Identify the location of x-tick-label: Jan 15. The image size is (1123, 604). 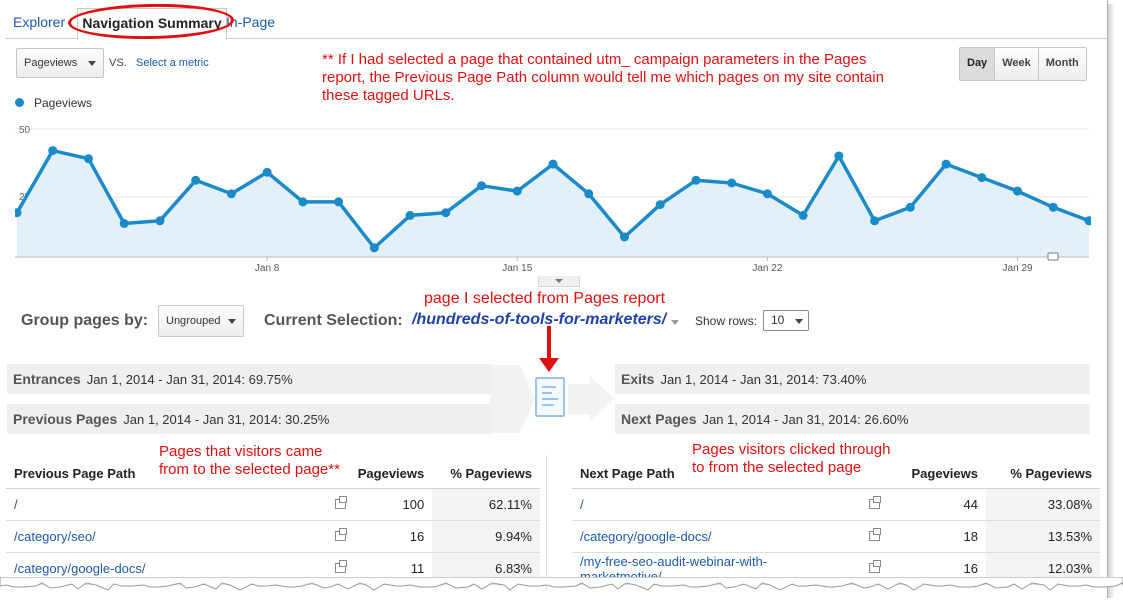
(517, 268).